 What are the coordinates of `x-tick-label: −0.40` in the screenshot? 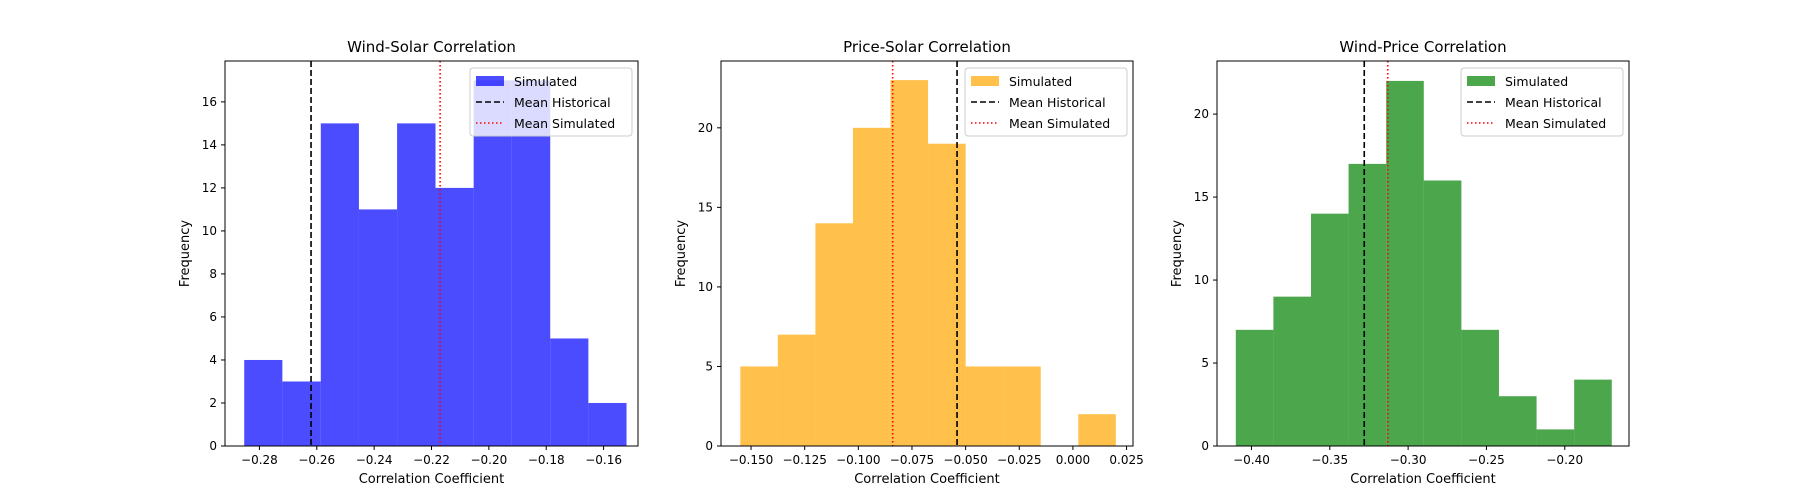 It's located at (1251, 460).